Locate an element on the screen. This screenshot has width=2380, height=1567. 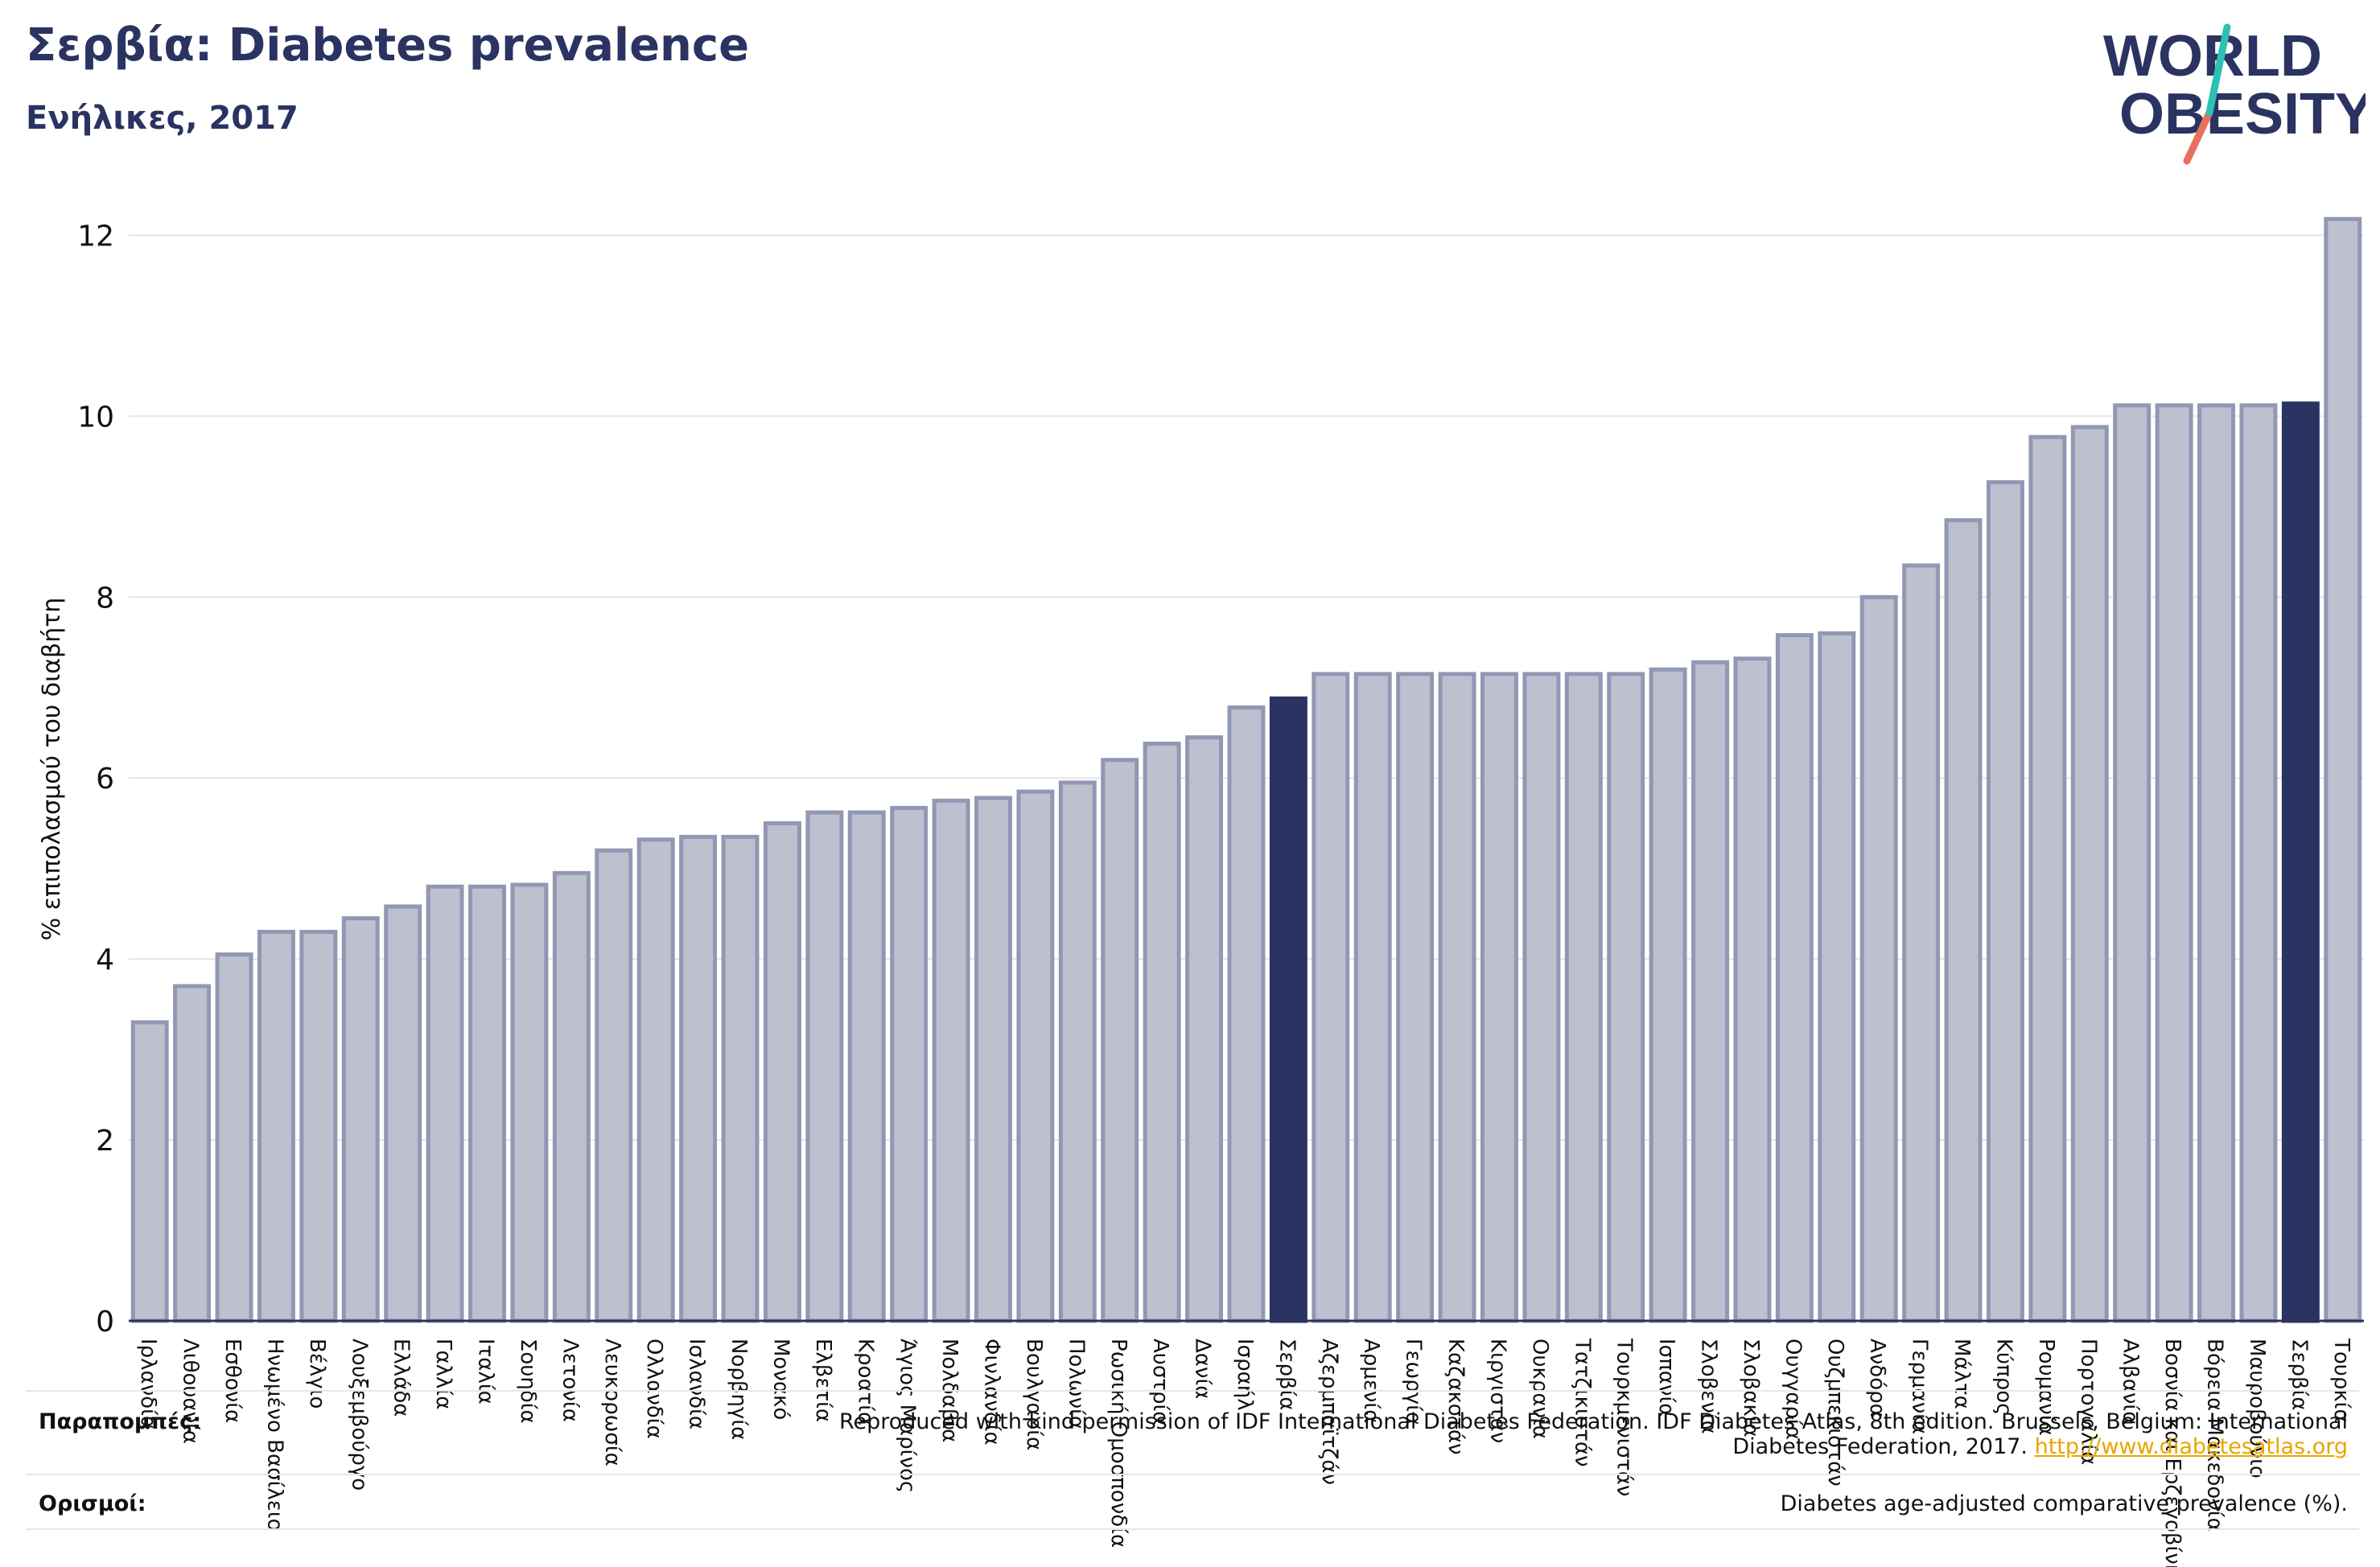
x-tick-label: Σουηδία is located at coordinates (528, 1381).